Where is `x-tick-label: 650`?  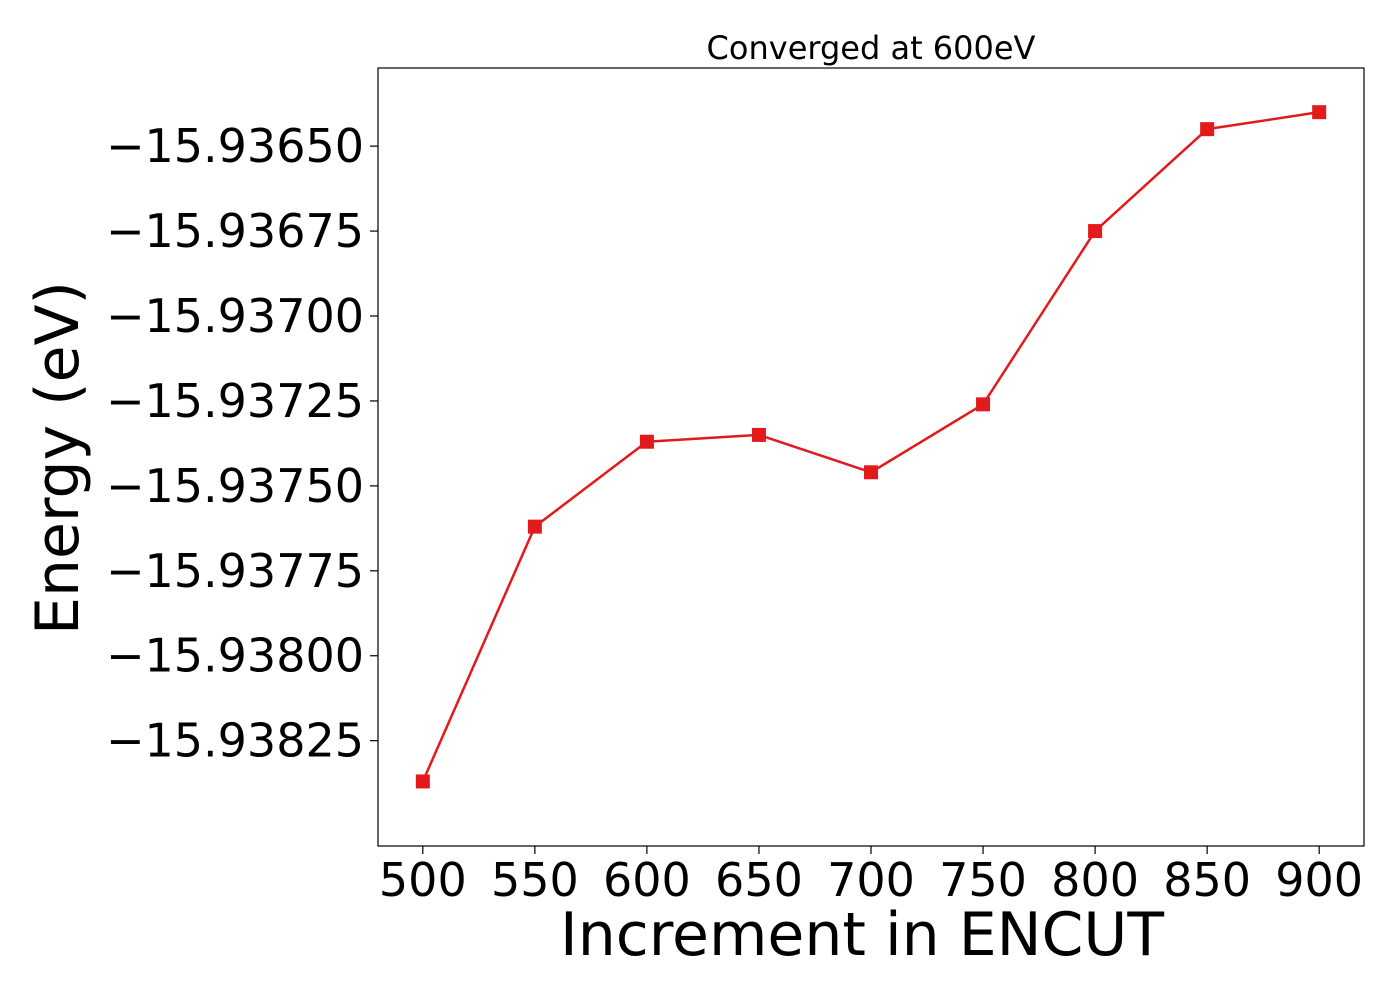
x-tick-label: 650 is located at coordinates (759, 880).